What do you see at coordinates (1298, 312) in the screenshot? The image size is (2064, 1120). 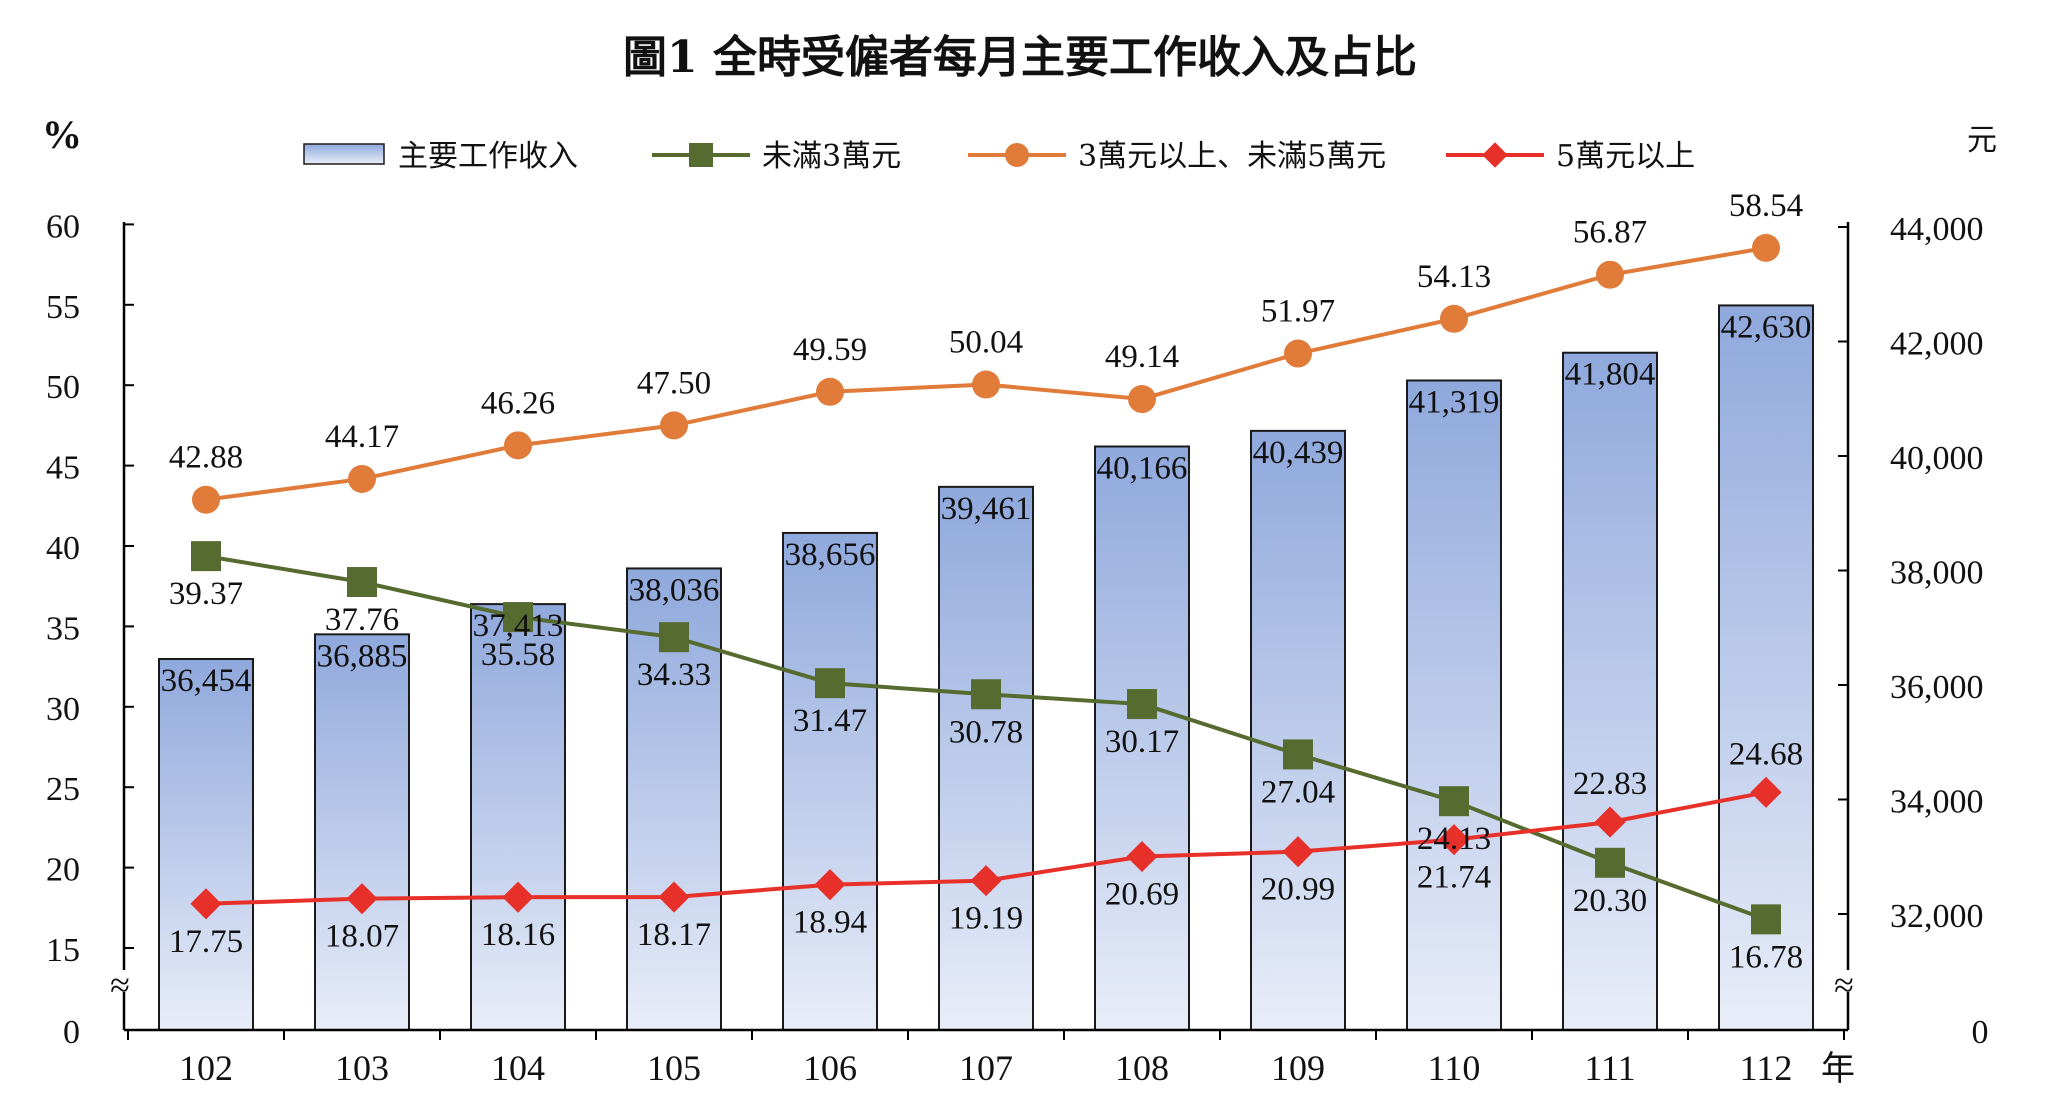 I see `series-2-label-109: 51.97` at bounding box center [1298, 312].